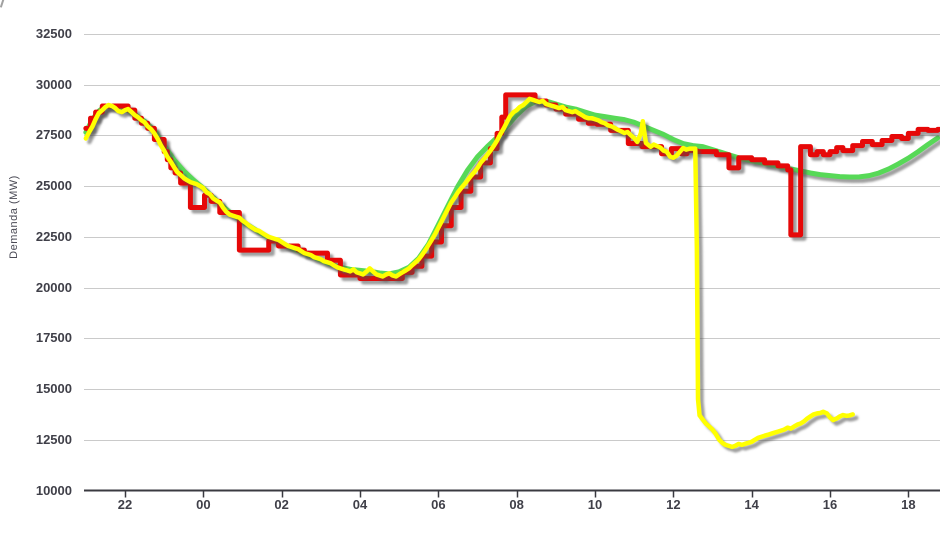 The image size is (940, 535). Describe the element at coordinates (53, 186) in the screenshot. I see `y-tick-label: 25000` at that location.